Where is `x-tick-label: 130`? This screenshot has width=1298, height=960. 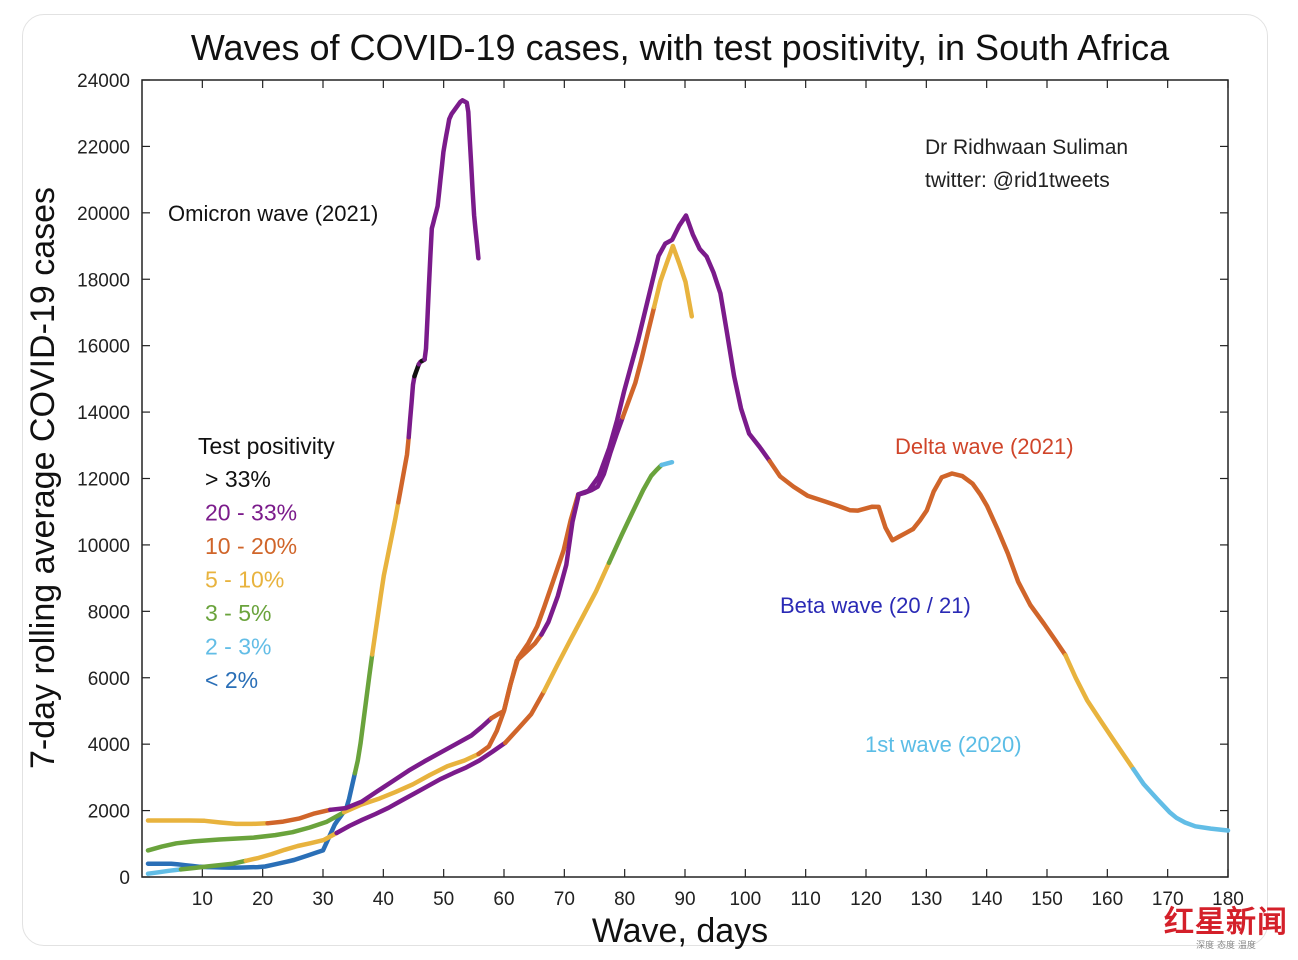
x-tick-label: 130 is located at coordinates (926, 899).